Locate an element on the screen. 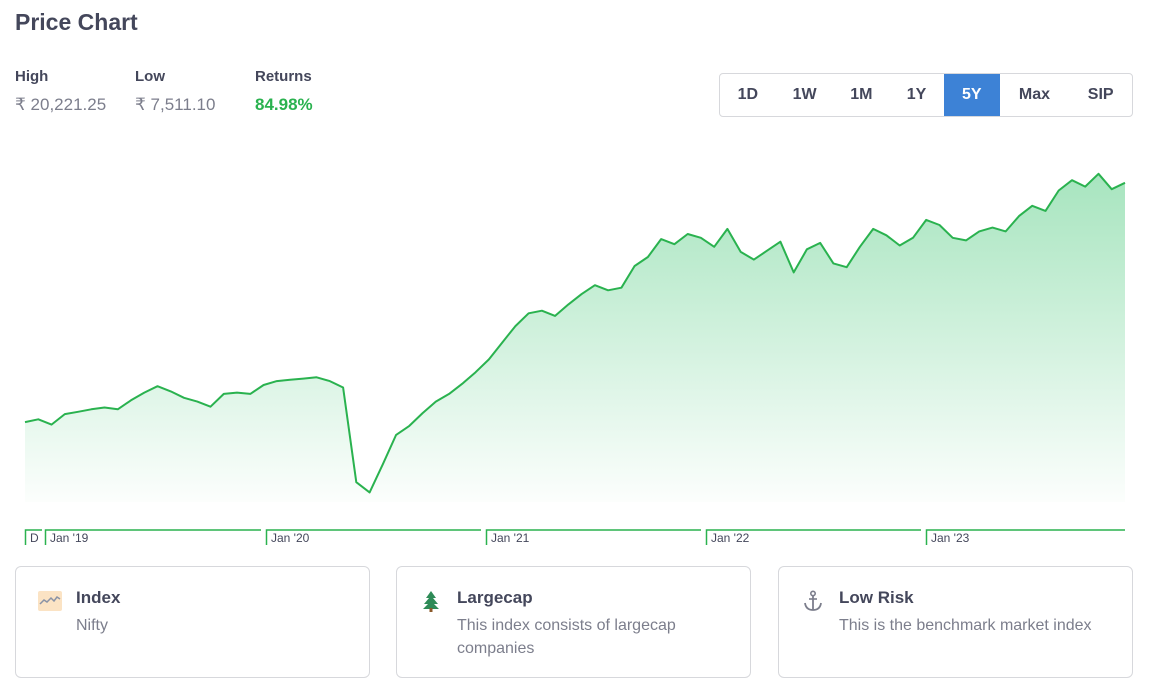 The image size is (1149, 685). returns-value: 84.98% is located at coordinates (284, 104).